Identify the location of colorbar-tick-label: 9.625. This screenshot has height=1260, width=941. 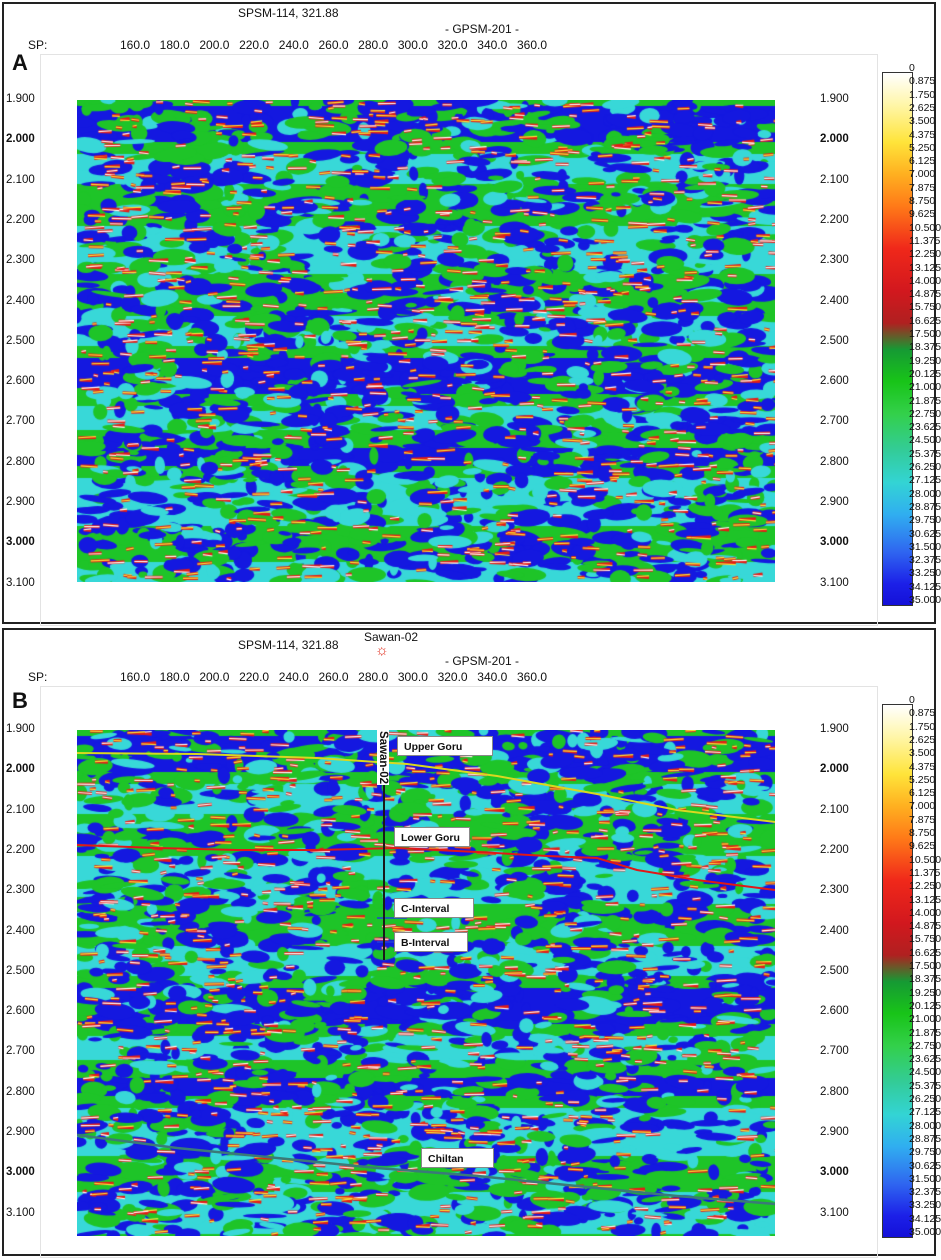
(922, 214).